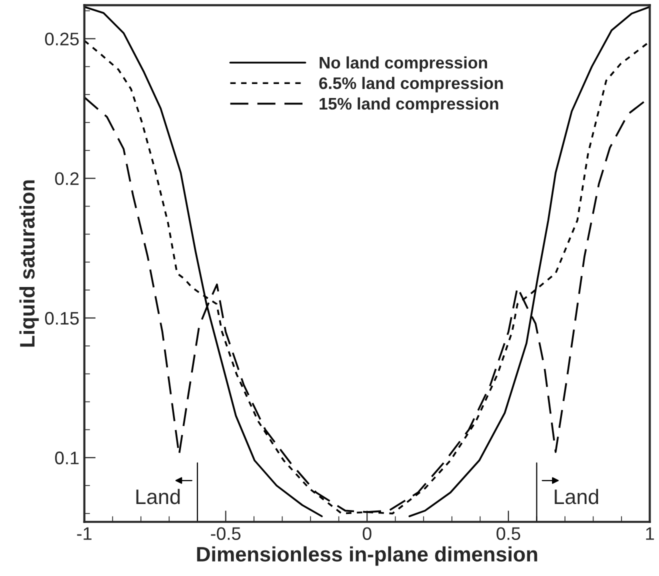 The image size is (659, 576). Describe the element at coordinates (84, 533) in the screenshot. I see `x-tick-label: -1` at that location.